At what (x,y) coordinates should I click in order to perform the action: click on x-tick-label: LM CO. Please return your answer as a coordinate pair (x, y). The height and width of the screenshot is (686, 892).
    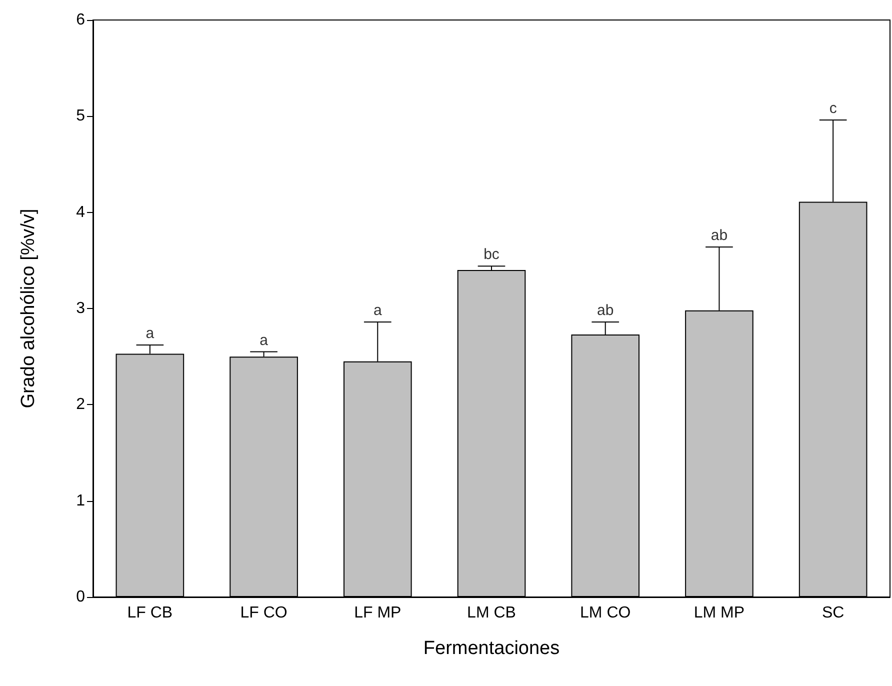
    Looking at the image, I should click on (605, 613).